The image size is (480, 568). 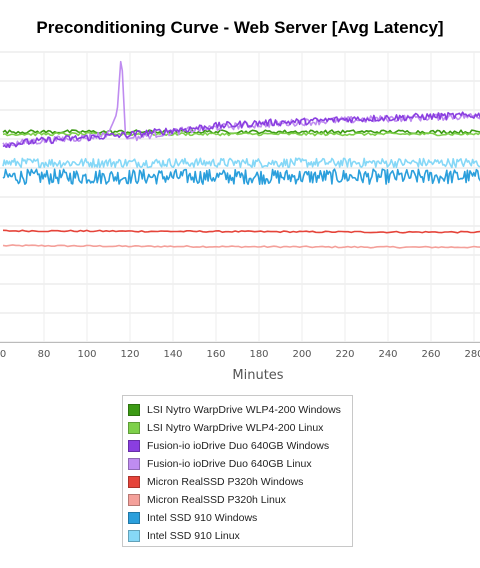 I want to click on legend-item: LSI Nytro WarpDrive WLP4-200 Windows, so click(x=237, y=410).